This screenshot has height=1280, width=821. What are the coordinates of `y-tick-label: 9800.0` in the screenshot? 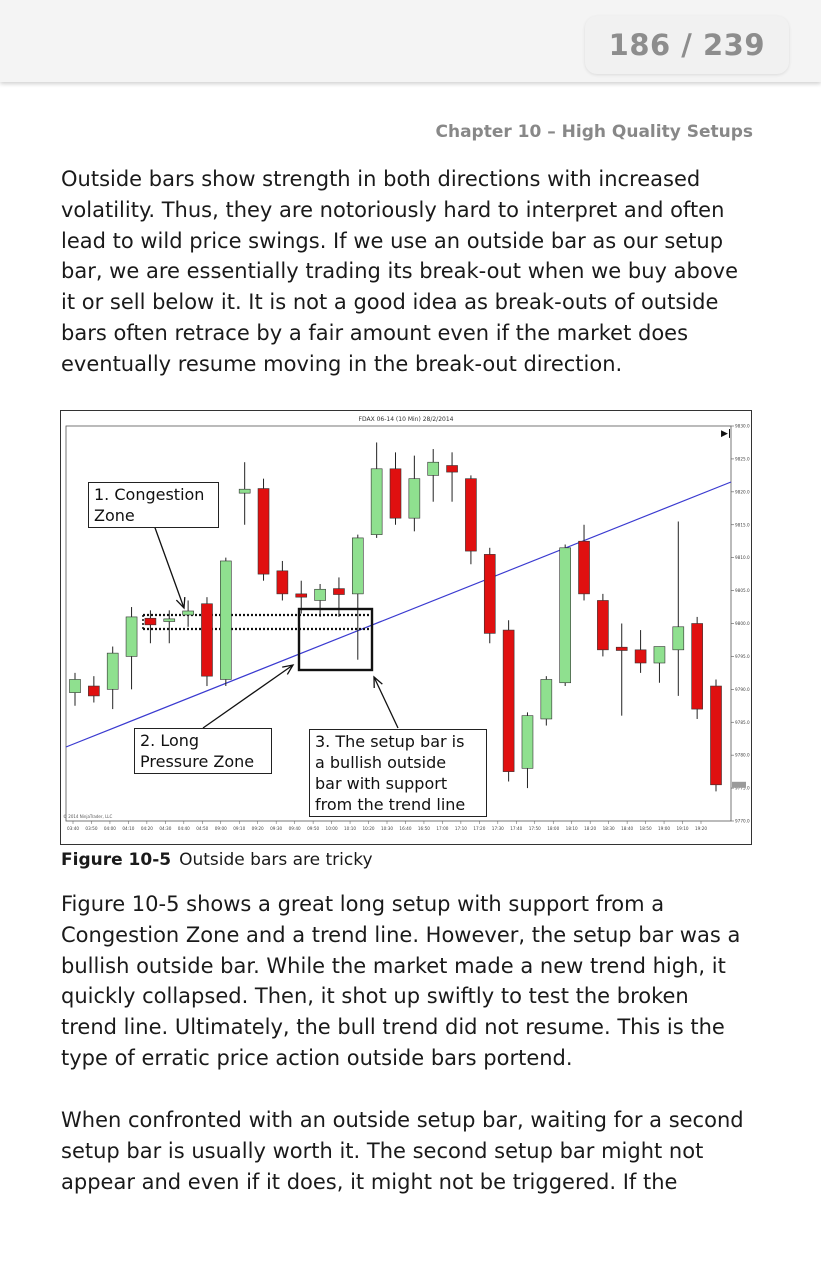 It's located at (742, 623).